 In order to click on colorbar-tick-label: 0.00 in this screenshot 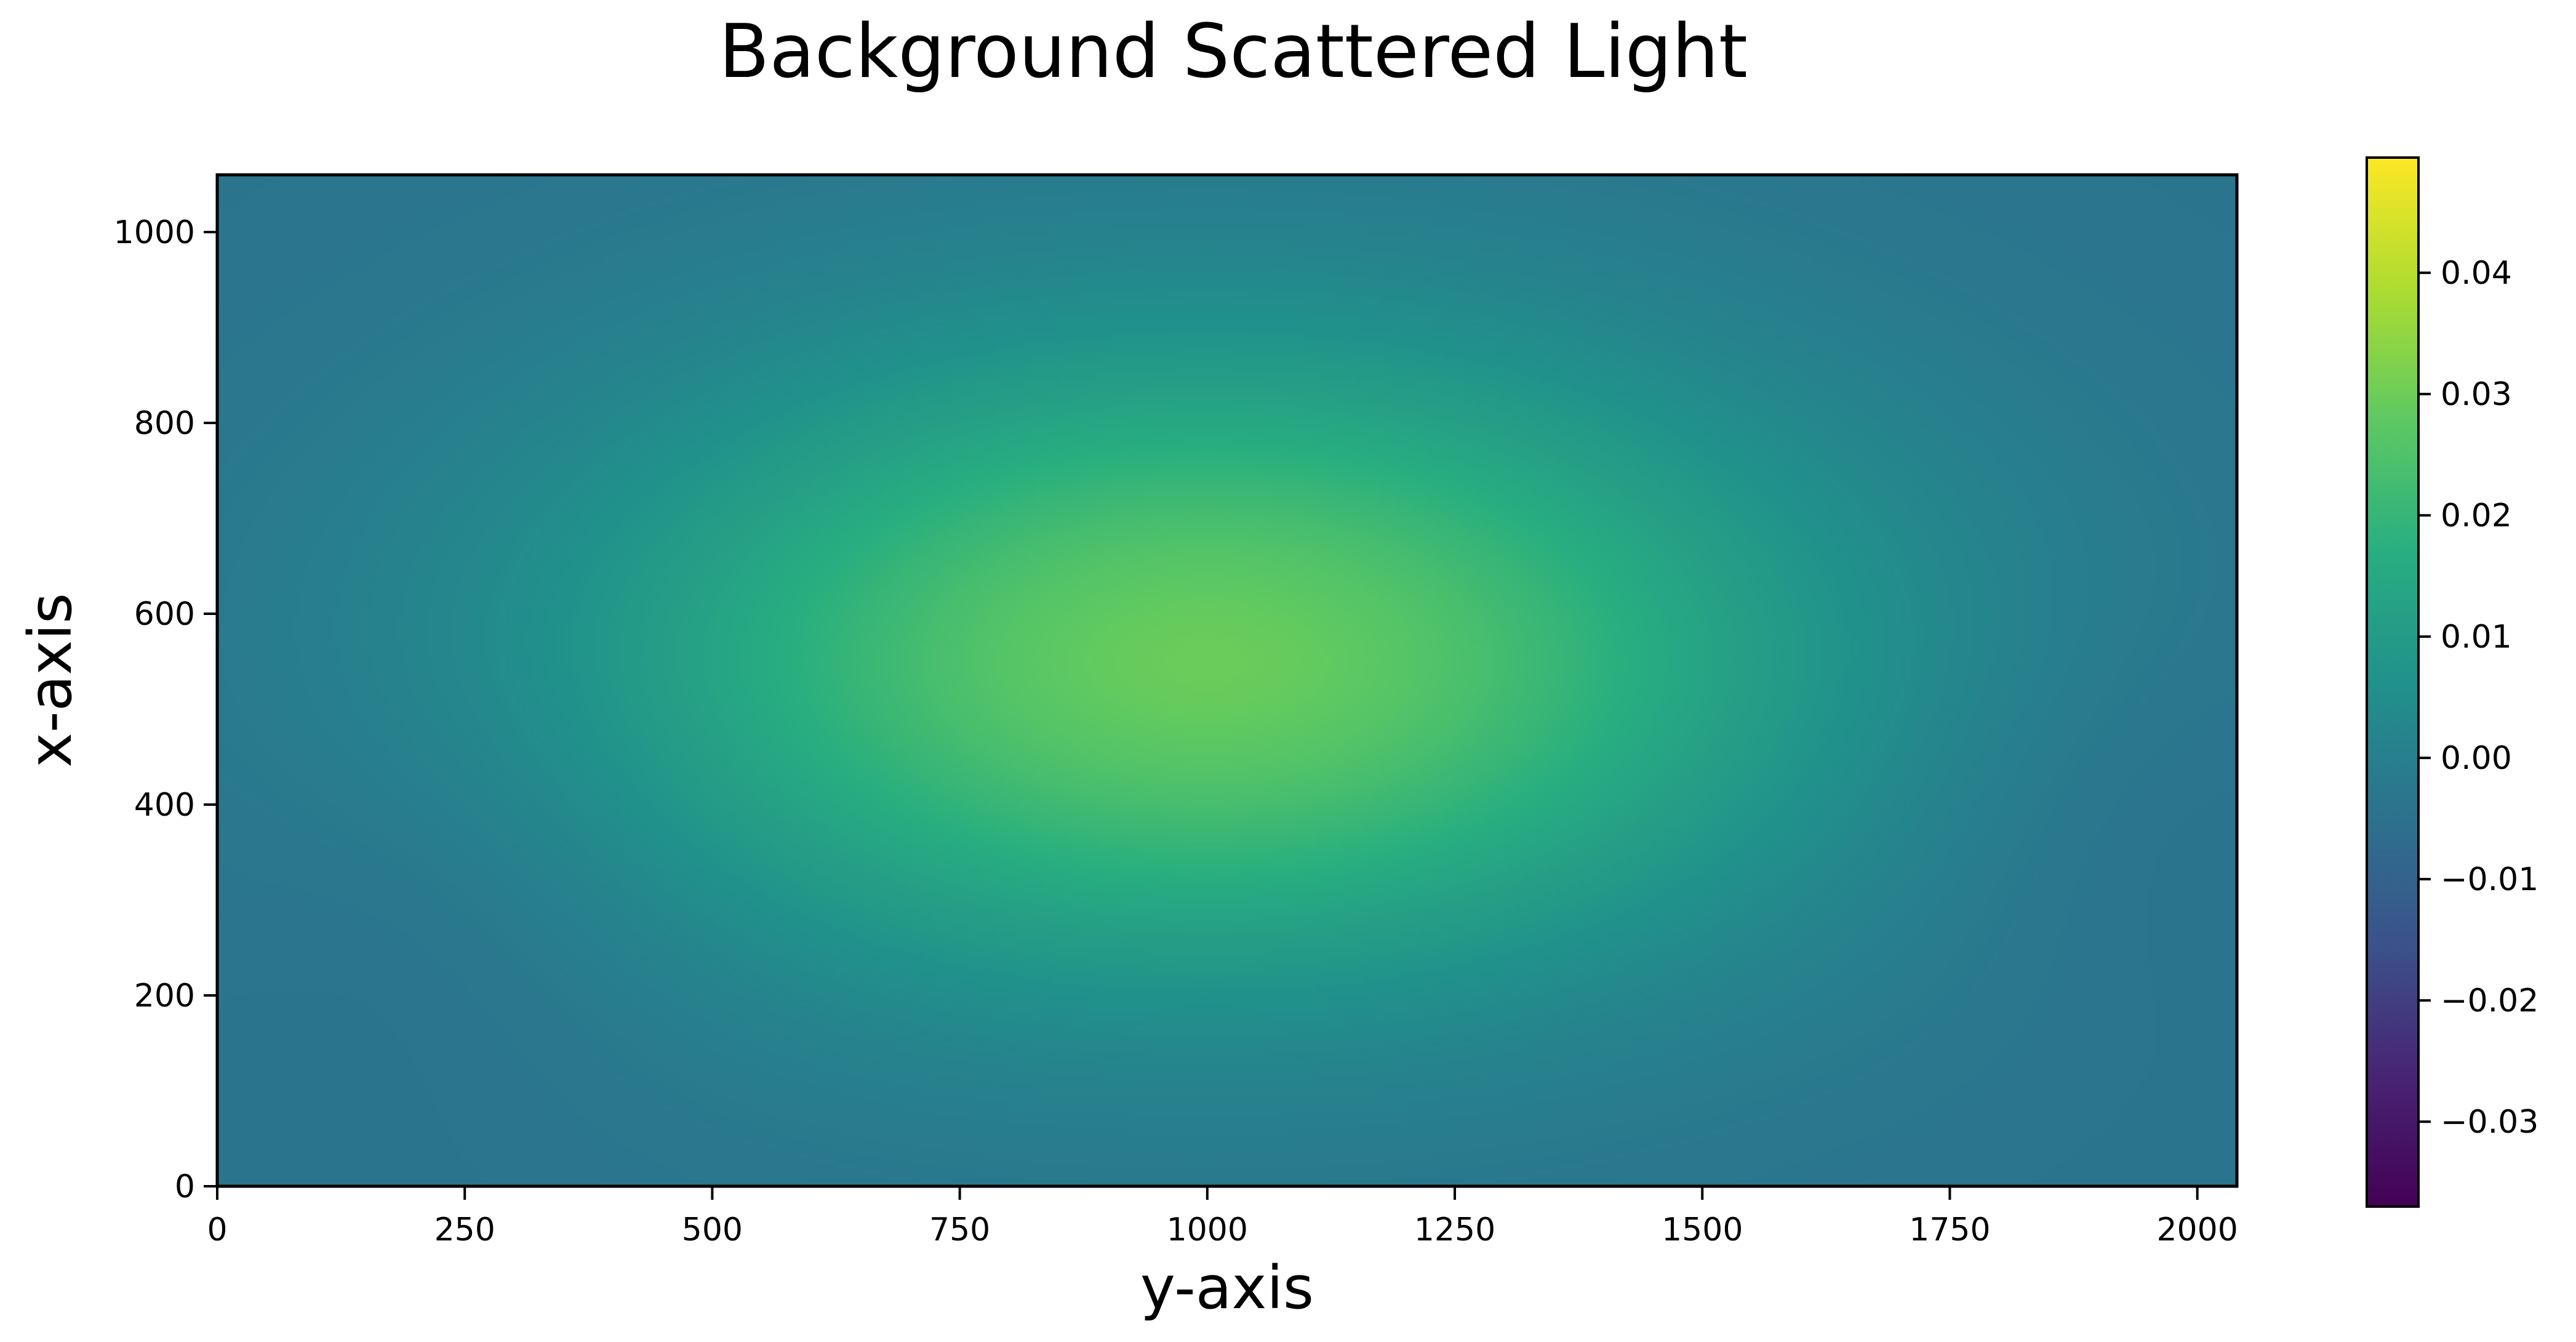, I will do `click(2476, 758)`.